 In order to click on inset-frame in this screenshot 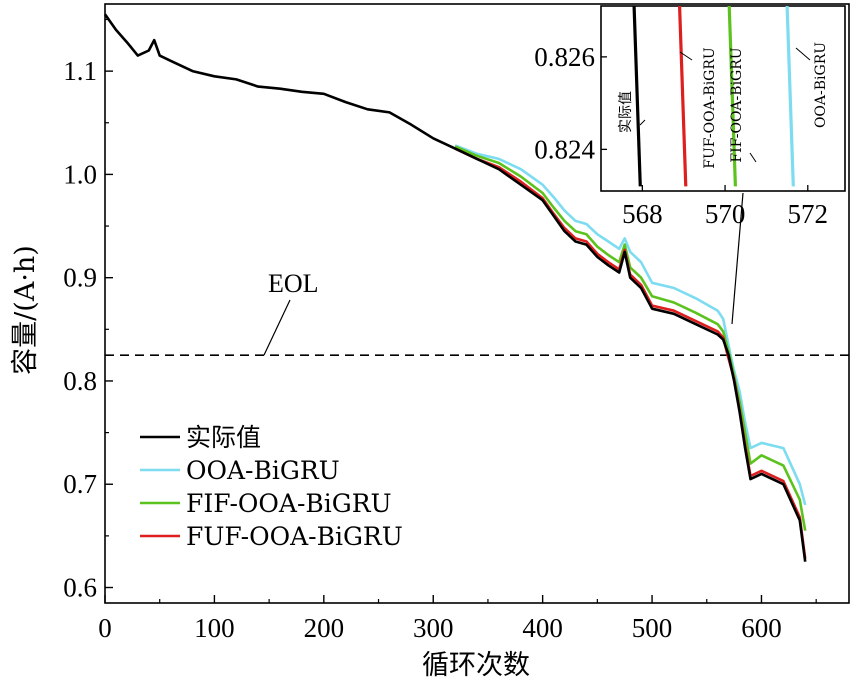, I will do `click(723, 98)`.